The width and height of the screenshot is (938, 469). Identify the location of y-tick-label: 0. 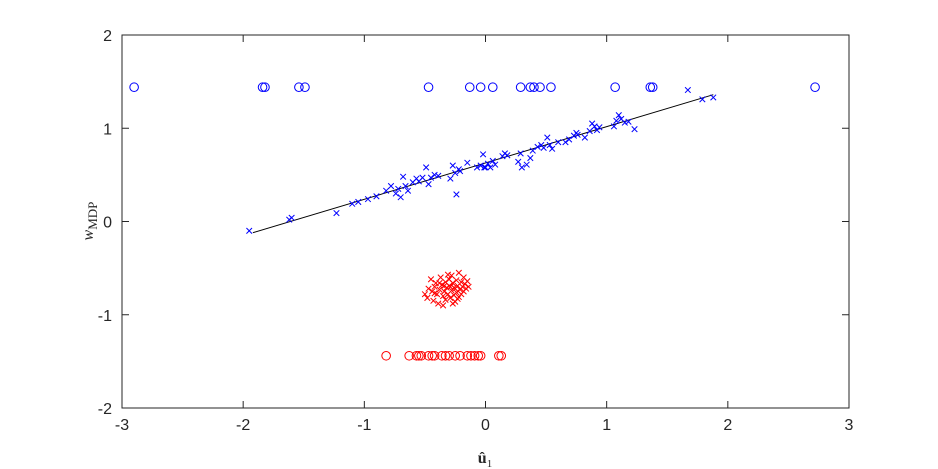
(107, 223).